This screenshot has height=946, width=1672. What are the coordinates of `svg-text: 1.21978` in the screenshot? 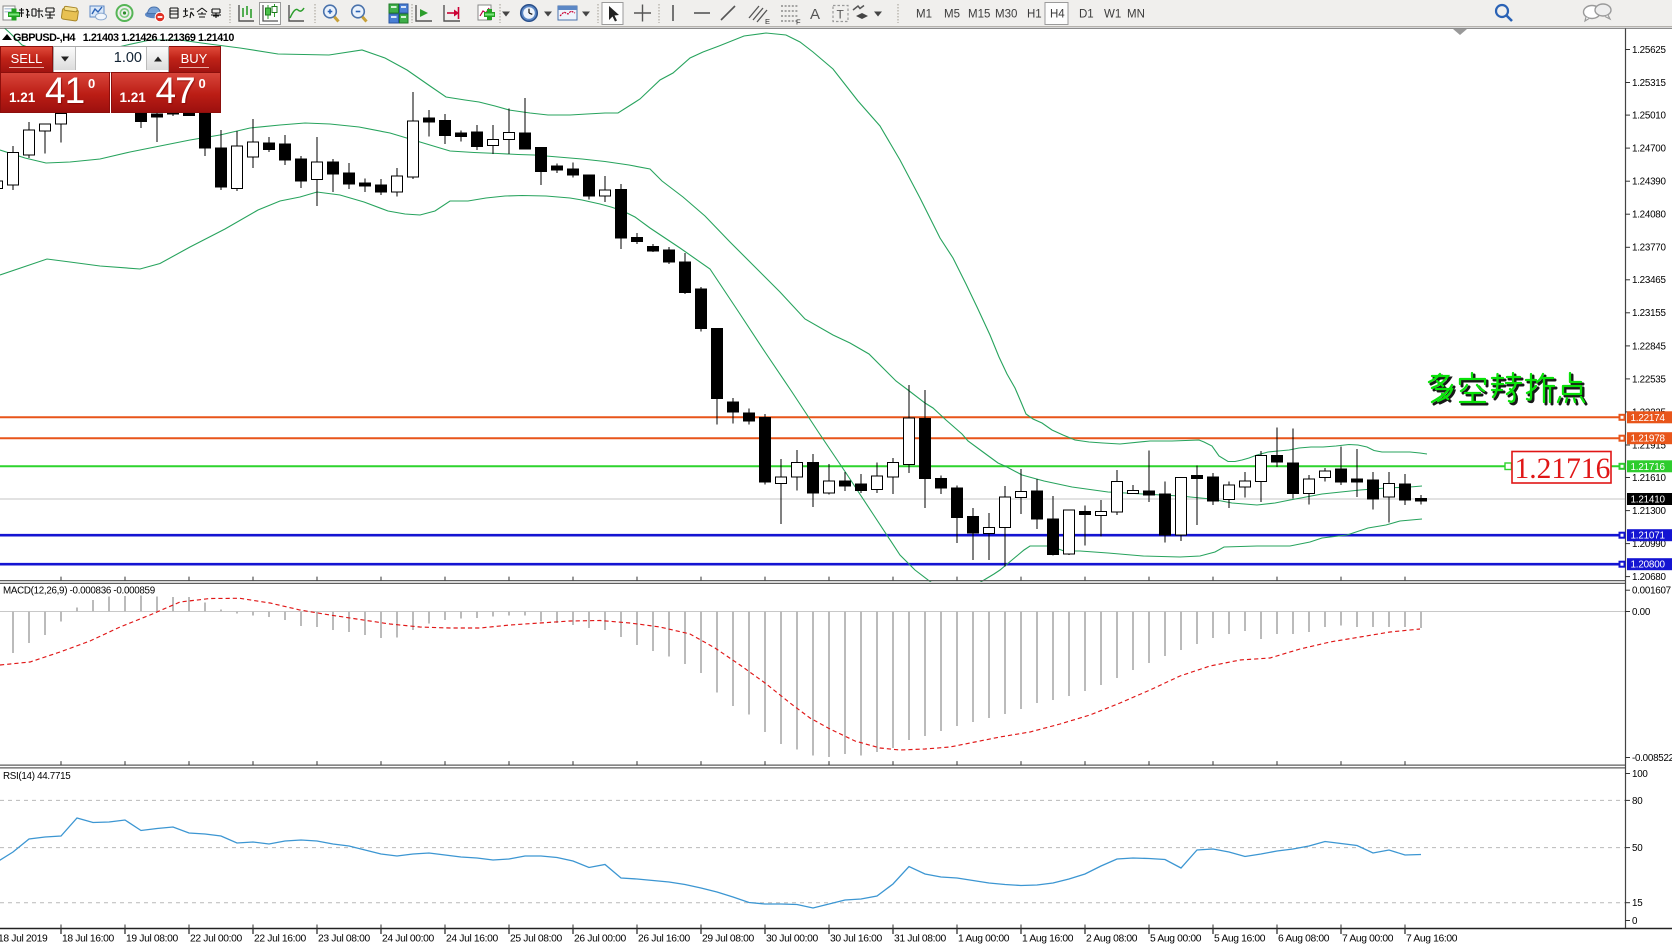 It's located at (1648, 439).